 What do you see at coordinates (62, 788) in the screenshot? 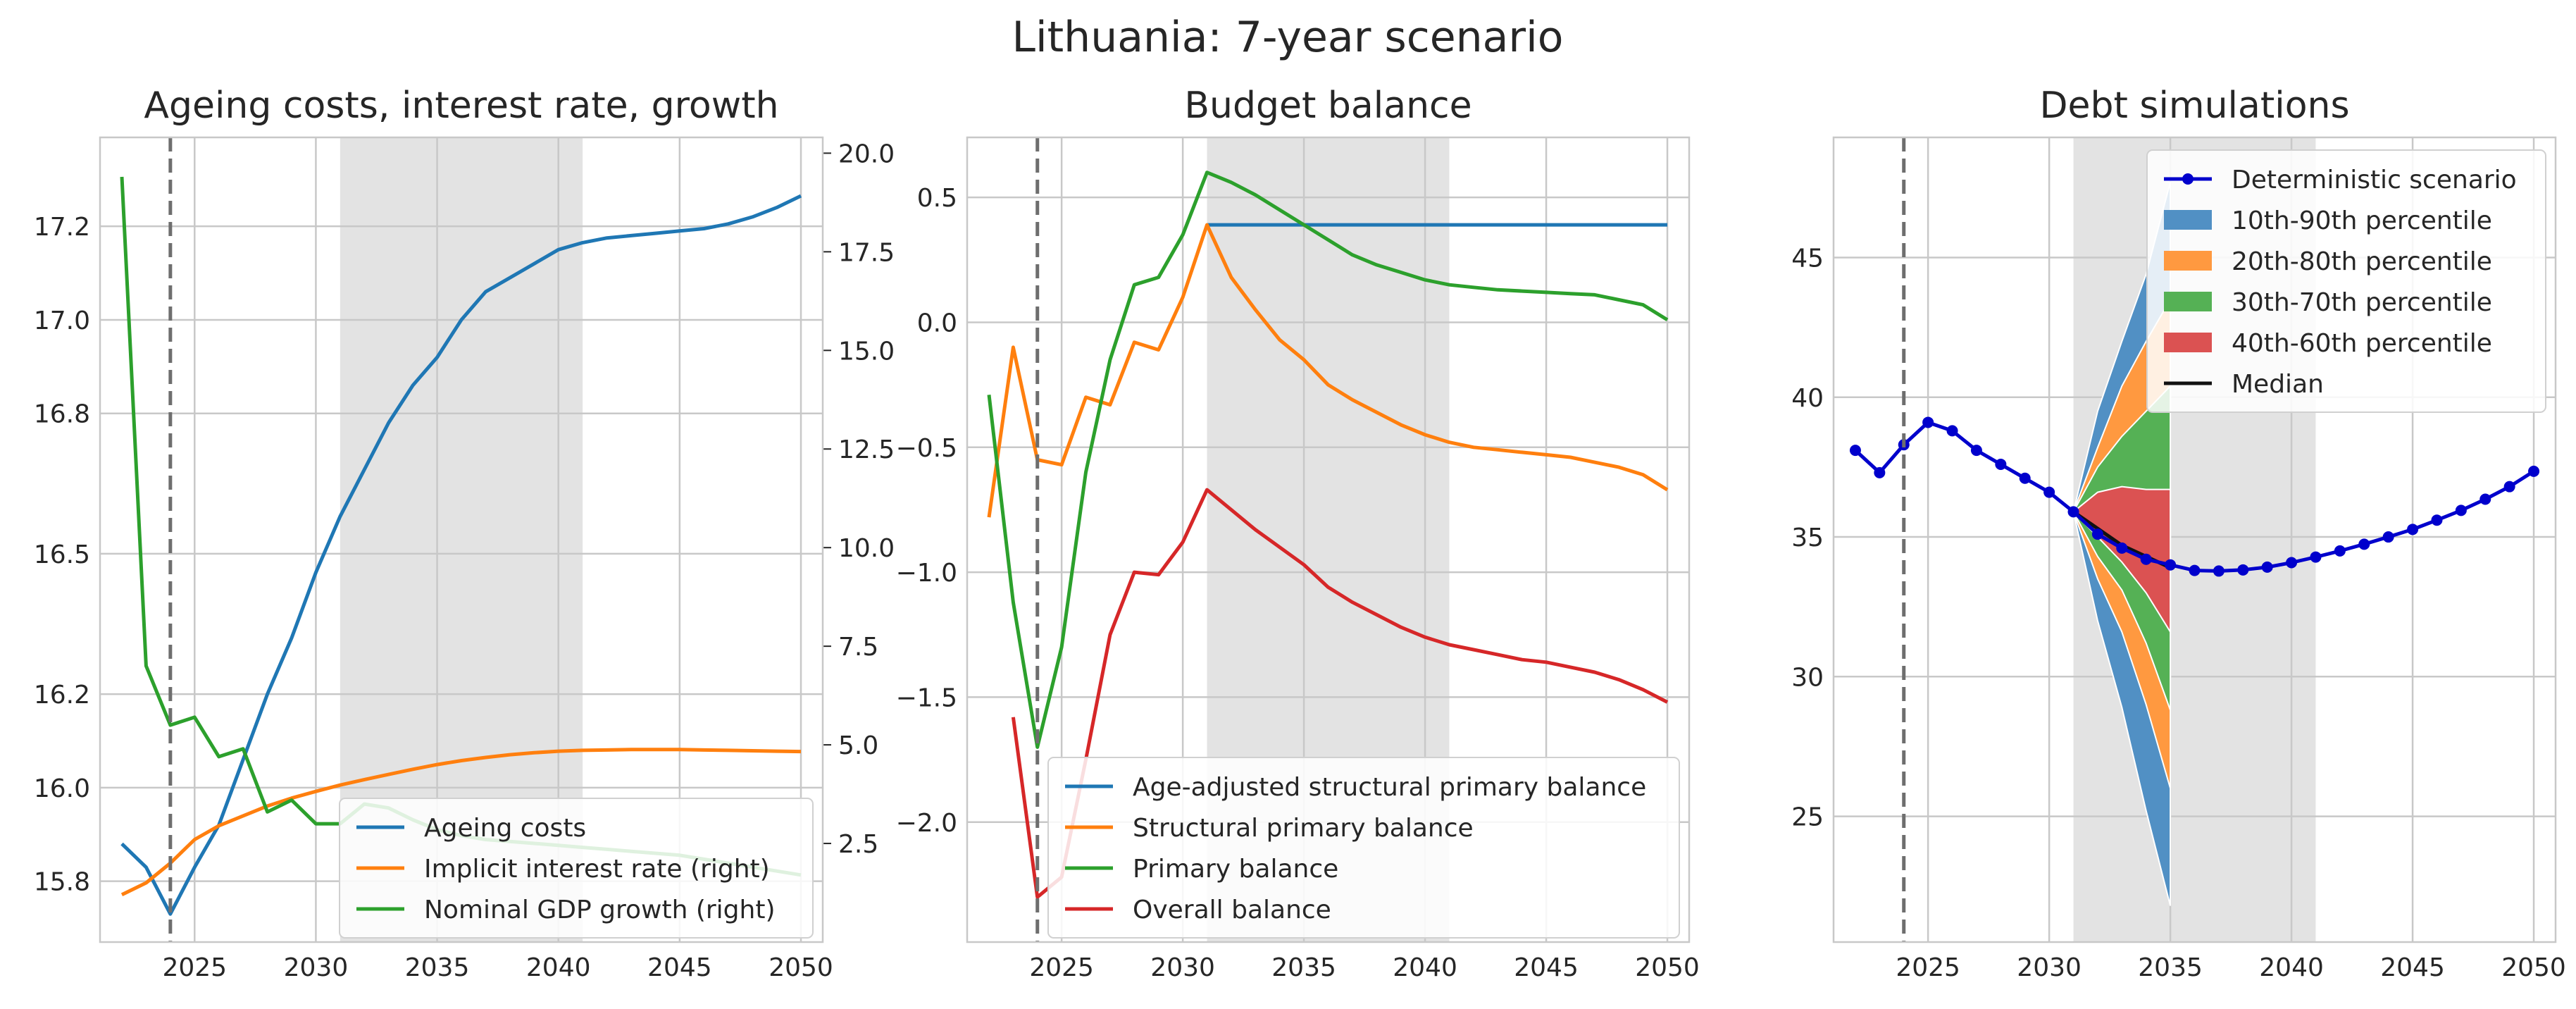
I see `y-tick-label: 16.0` at bounding box center [62, 788].